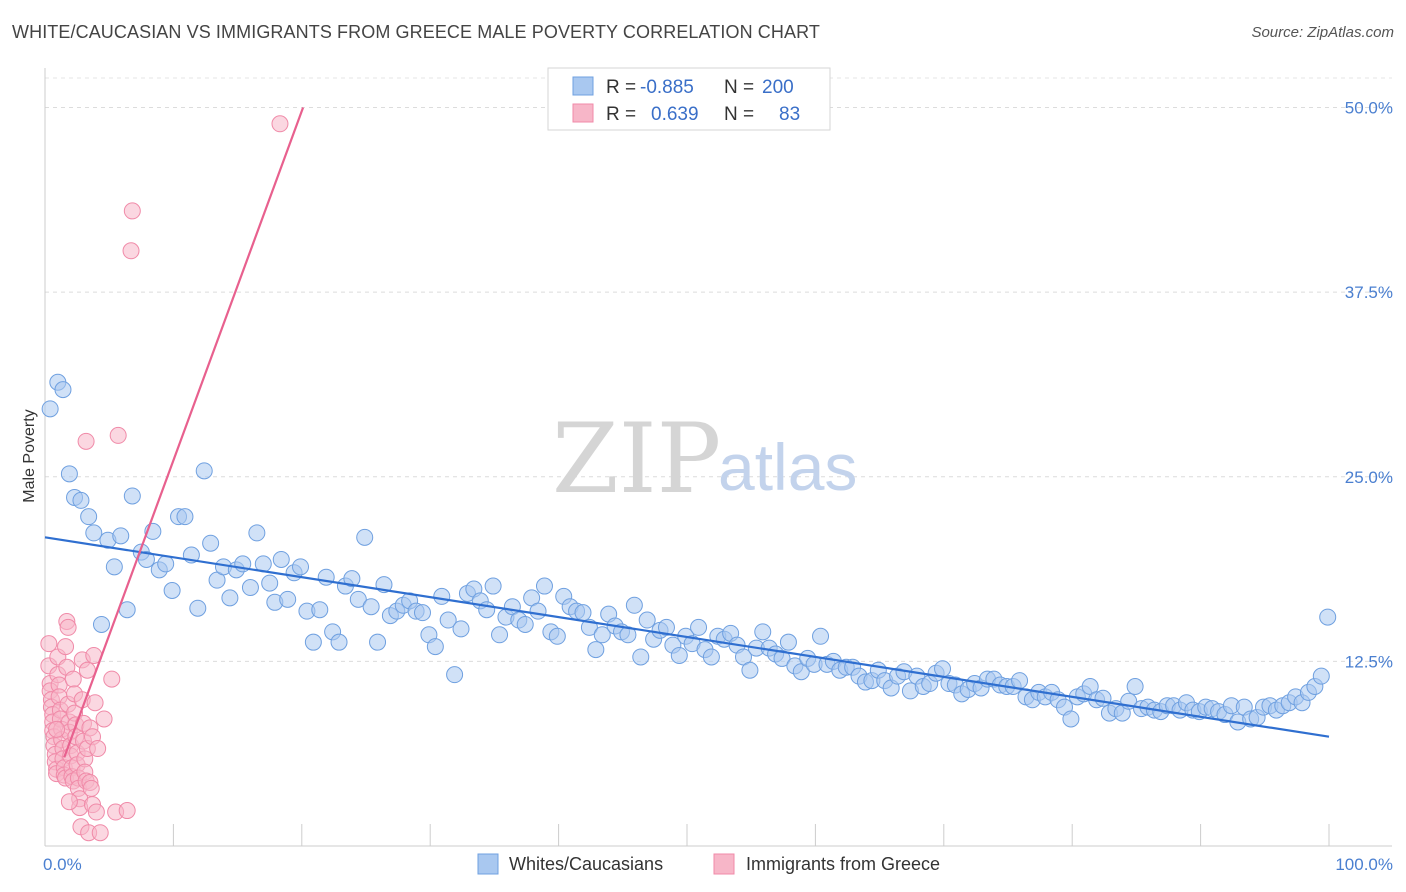 The image size is (1406, 892). What do you see at coordinates (184, 432) in the screenshot?
I see `trend-line-greece` at bounding box center [184, 432].